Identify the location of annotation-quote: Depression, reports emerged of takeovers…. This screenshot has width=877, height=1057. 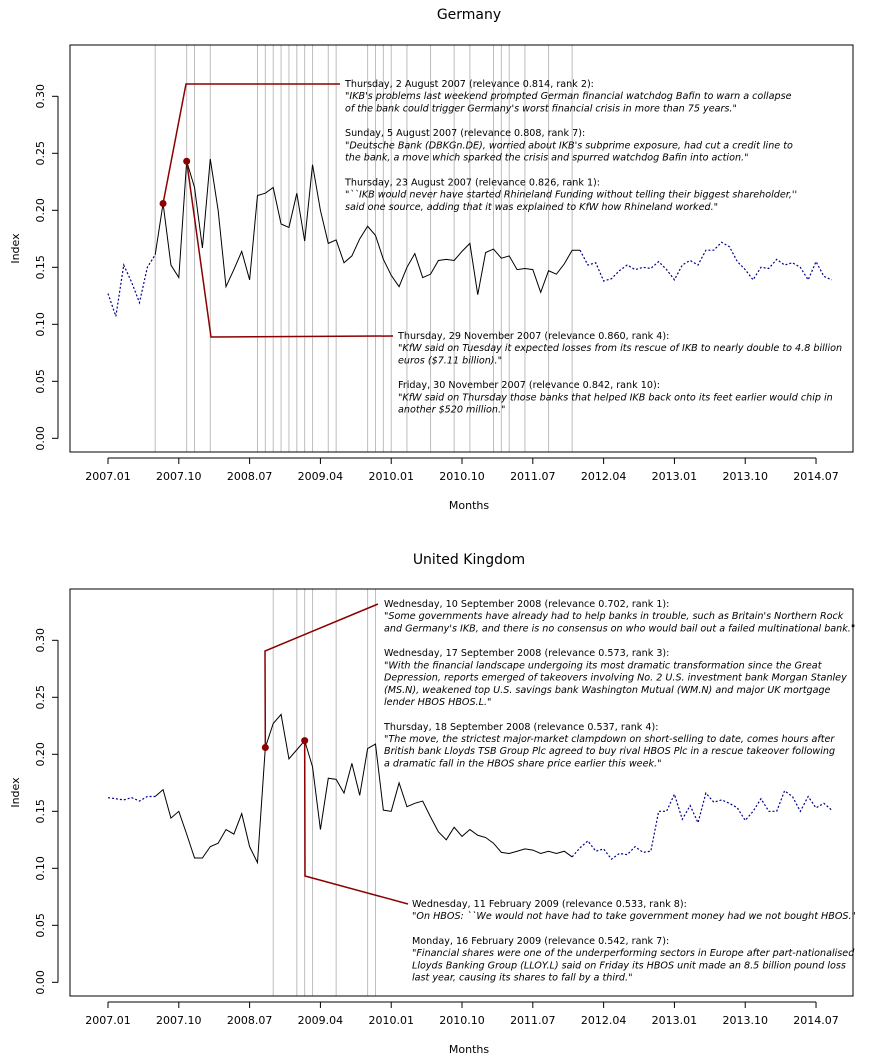
(615, 678).